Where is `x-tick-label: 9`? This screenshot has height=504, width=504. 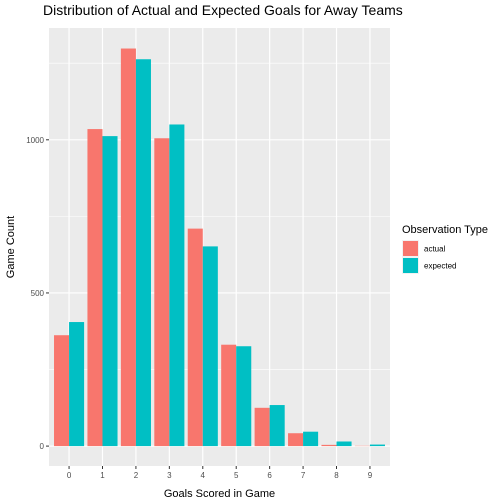
x-tick-label: 9 is located at coordinates (370, 475).